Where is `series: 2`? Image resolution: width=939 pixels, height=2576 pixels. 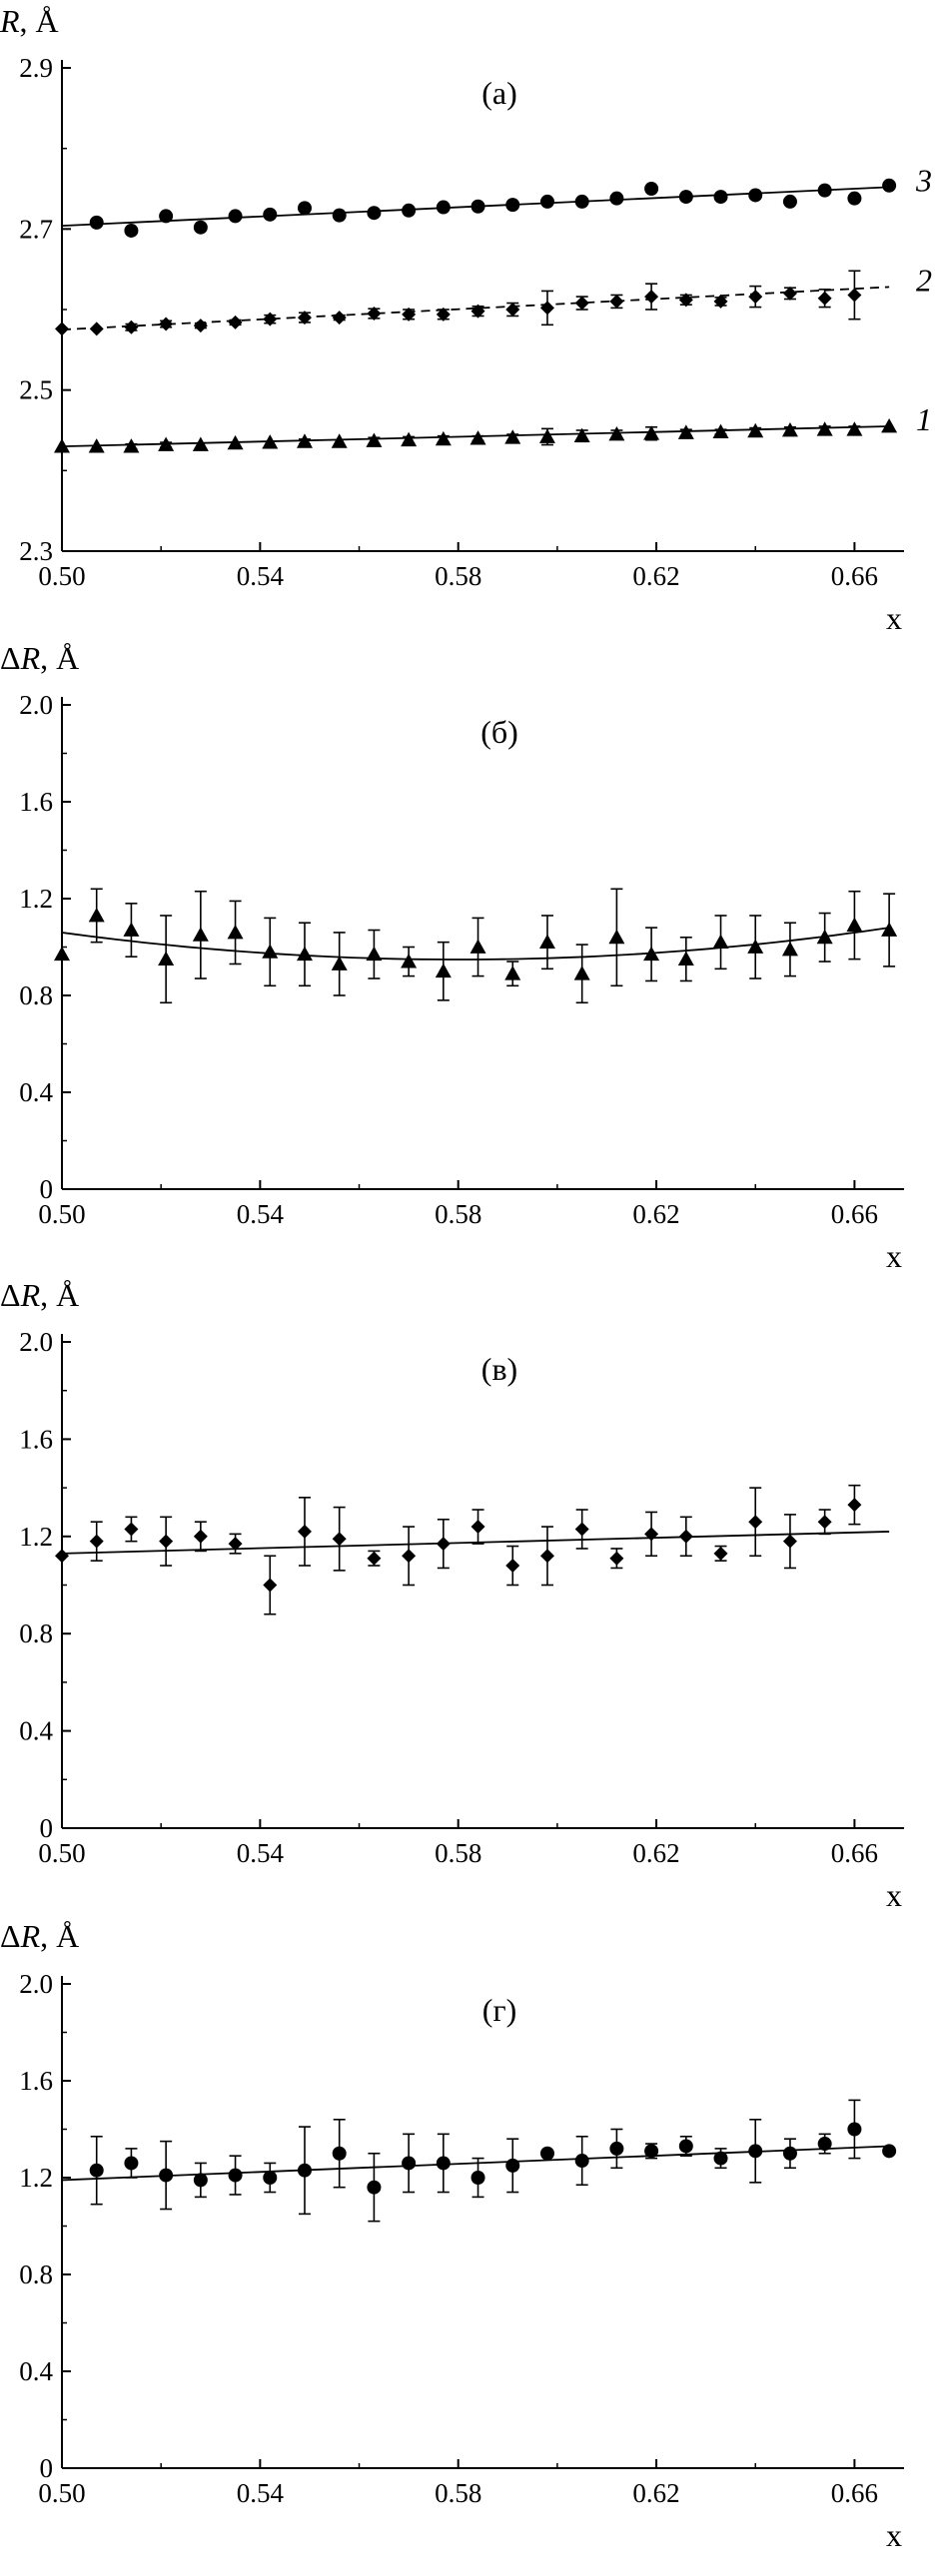 series: 2 is located at coordinates (493, 299).